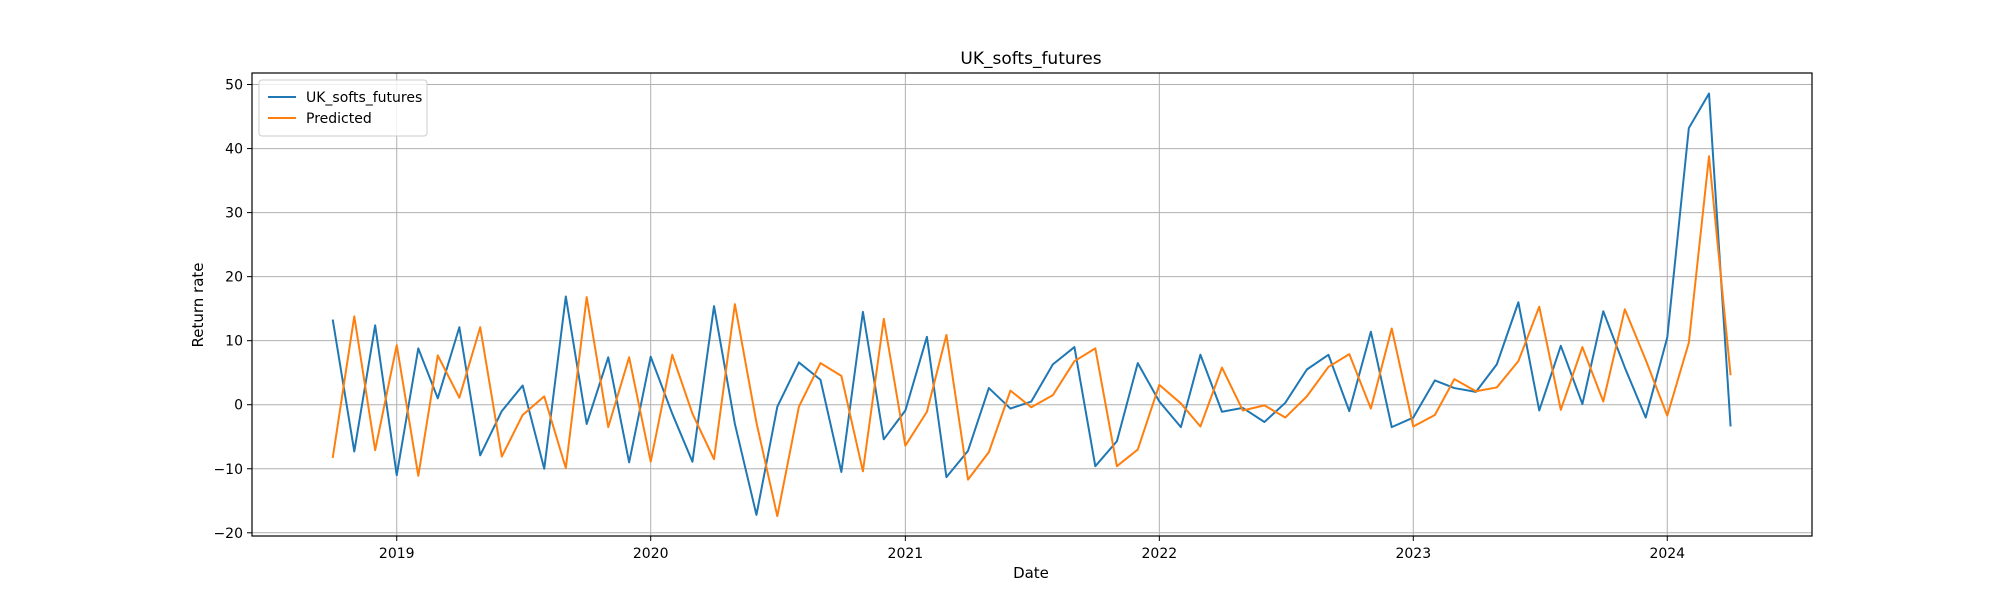 Image resolution: width=2000 pixels, height=600 pixels. Describe the element at coordinates (234, 278) in the screenshot. I see `y-tick-label: 20` at that location.